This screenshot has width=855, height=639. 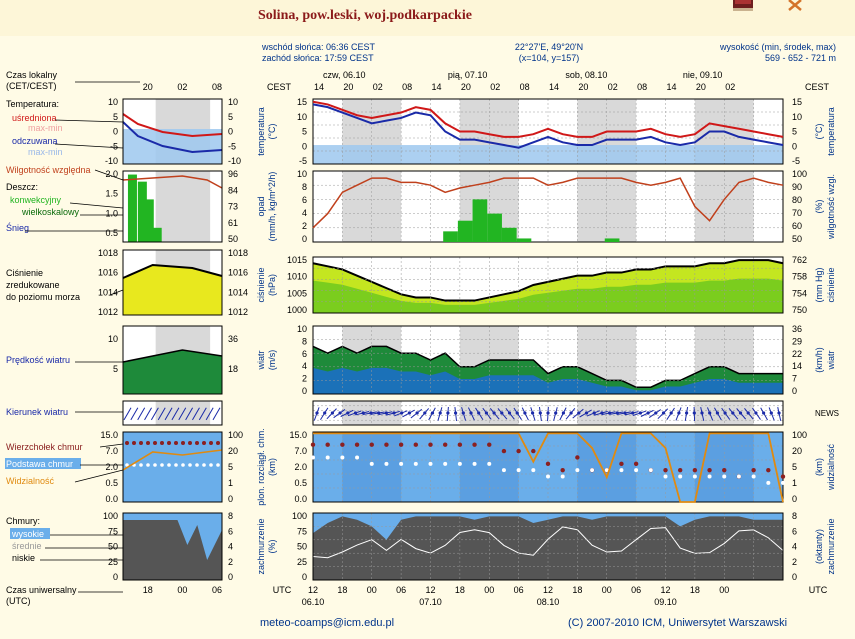 What do you see at coordinates (300, 451) in the screenshot?
I see `cb-tick: 7.0` at bounding box center [300, 451].